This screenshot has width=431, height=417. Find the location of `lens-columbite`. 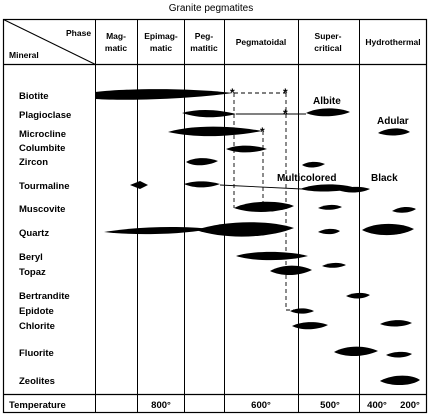

lens-columbite is located at coordinates (246, 149).